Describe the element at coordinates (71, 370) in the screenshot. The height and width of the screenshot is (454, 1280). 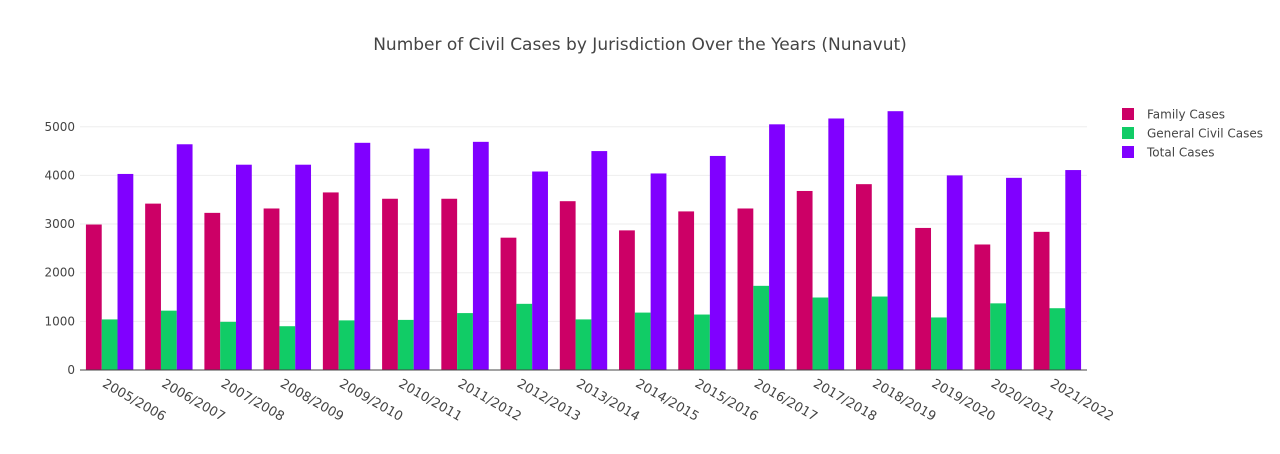
I see `y-tick-label: 0` at that location.